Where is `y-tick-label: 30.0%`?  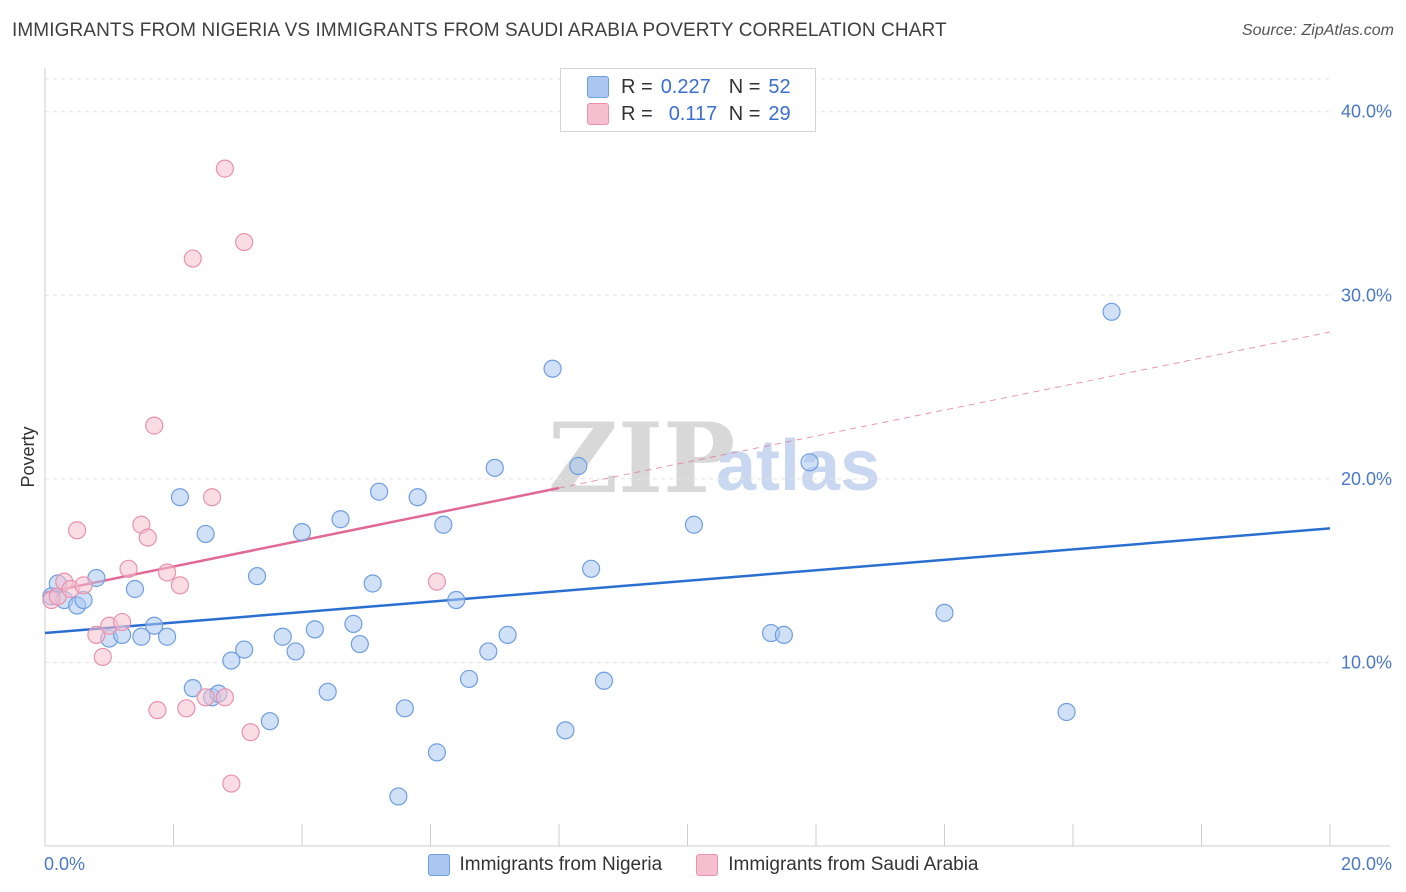
y-tick-label: 30.0% is located at coordinates (1366, 295).